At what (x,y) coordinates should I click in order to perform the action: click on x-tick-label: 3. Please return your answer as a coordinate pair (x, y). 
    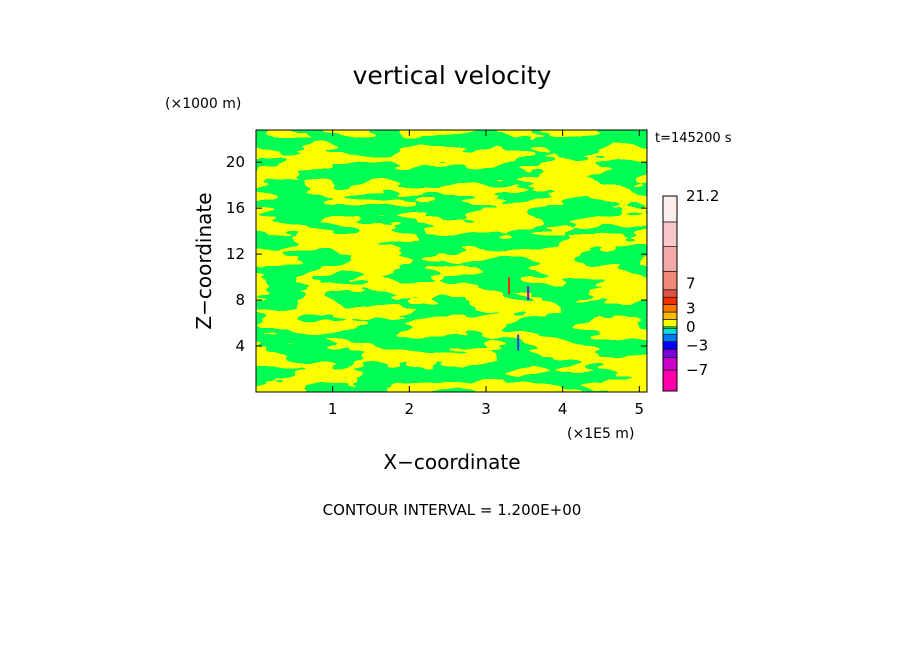
    Looking at the image, I should click on (486, 409).